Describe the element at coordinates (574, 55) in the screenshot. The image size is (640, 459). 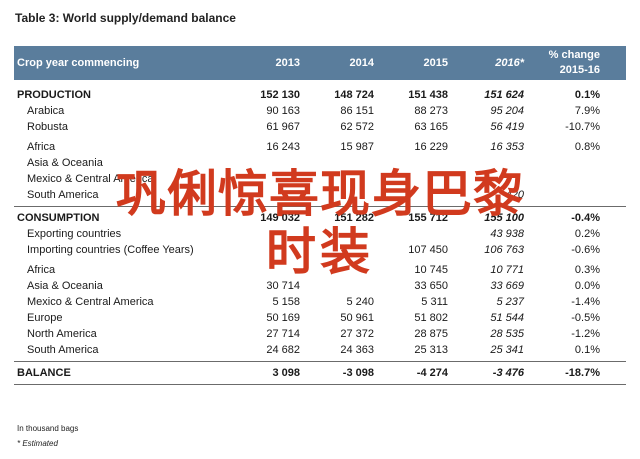
I see `header-pct-line1: % change` at that location.